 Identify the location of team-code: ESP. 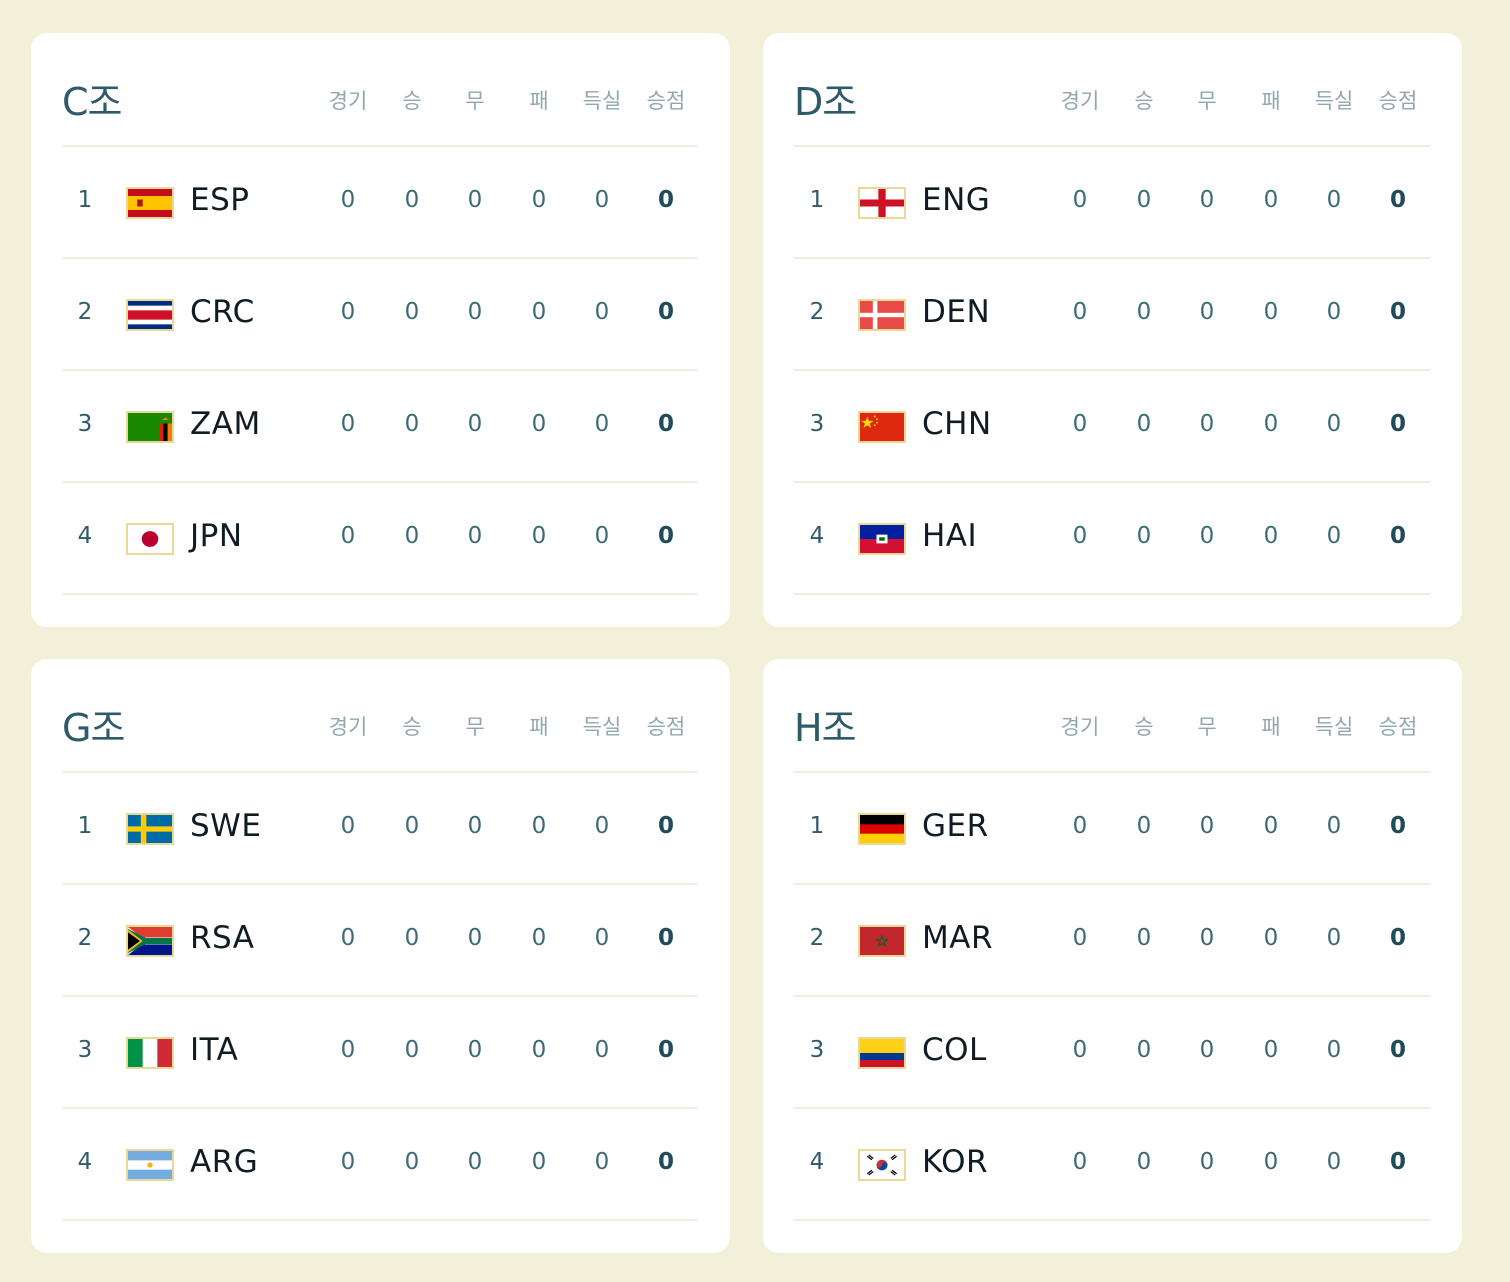
(220, 200).